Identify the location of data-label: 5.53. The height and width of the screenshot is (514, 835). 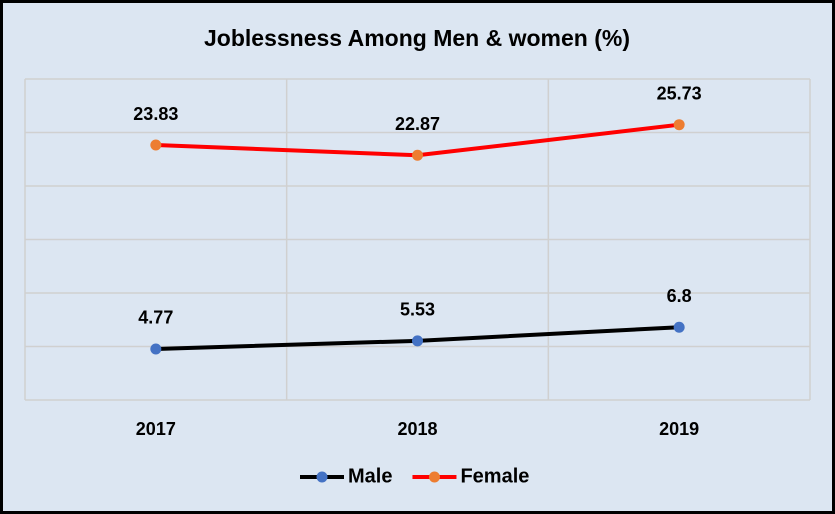
(417, 310).